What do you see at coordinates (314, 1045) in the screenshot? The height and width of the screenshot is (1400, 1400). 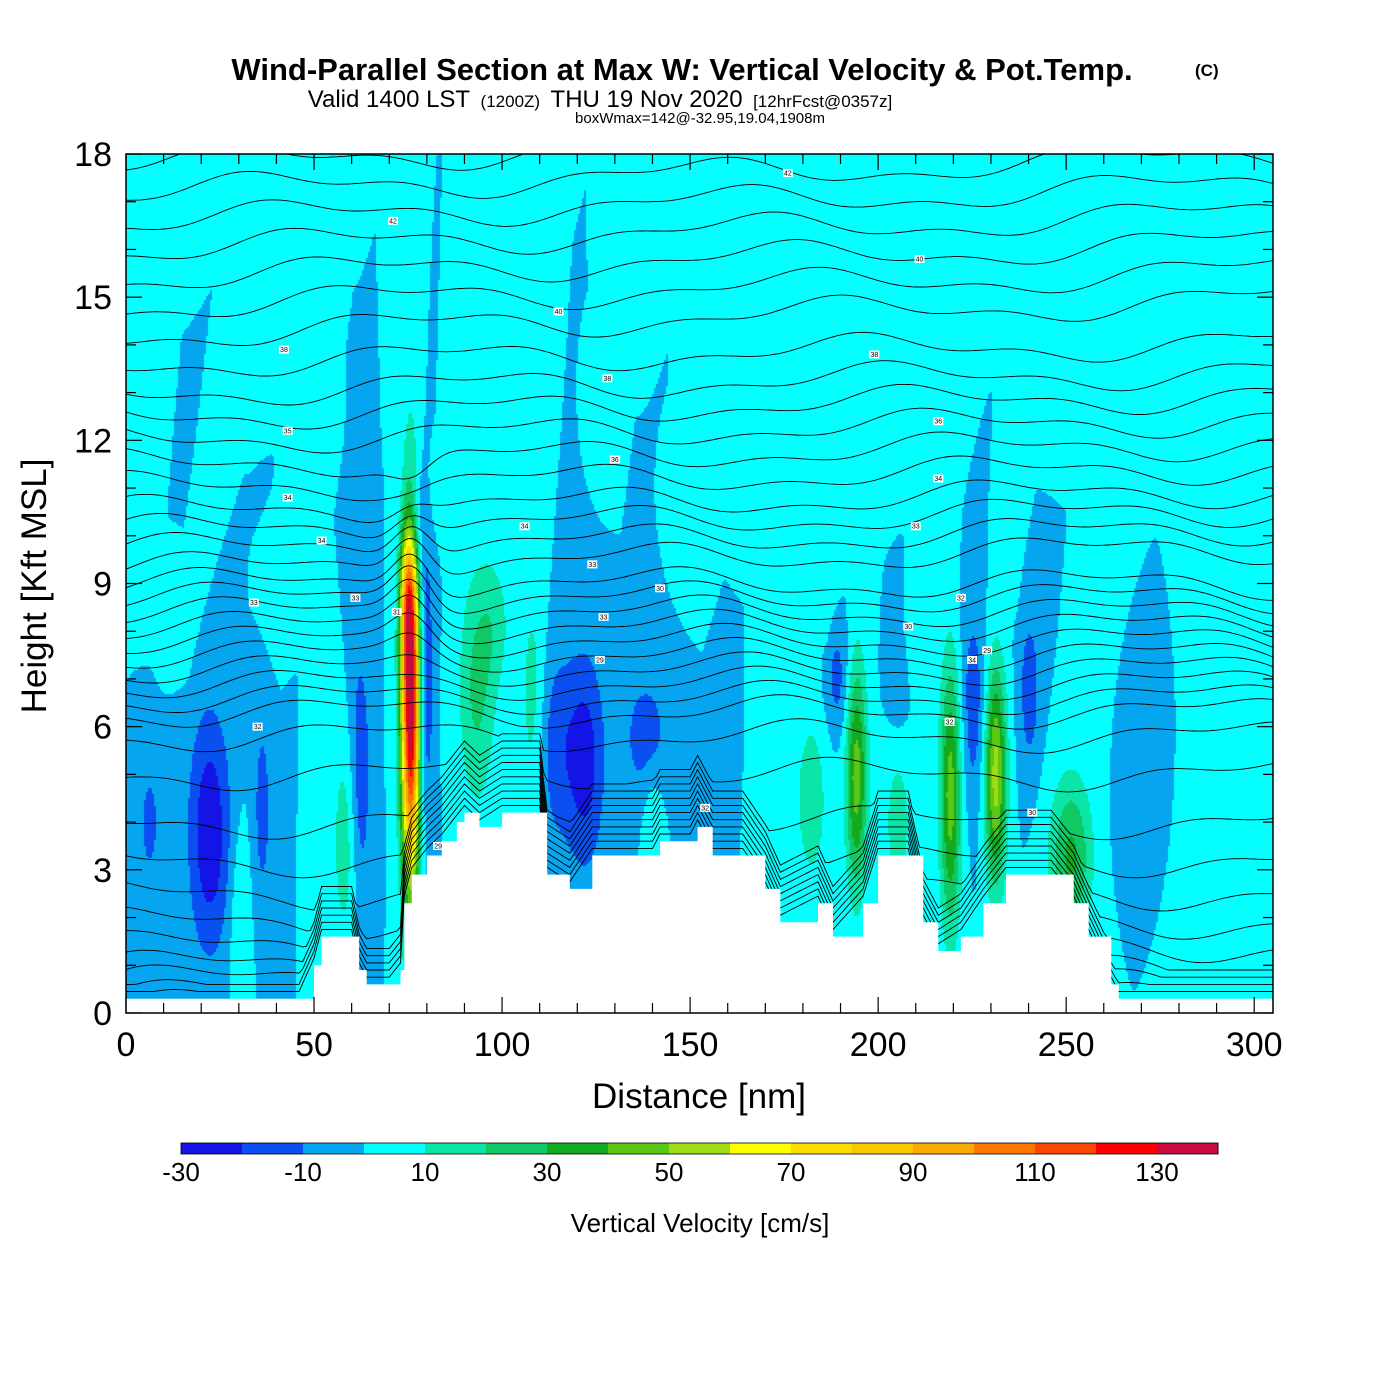 I see `x-tick-label: 50` at bounding box center [314, 1045].